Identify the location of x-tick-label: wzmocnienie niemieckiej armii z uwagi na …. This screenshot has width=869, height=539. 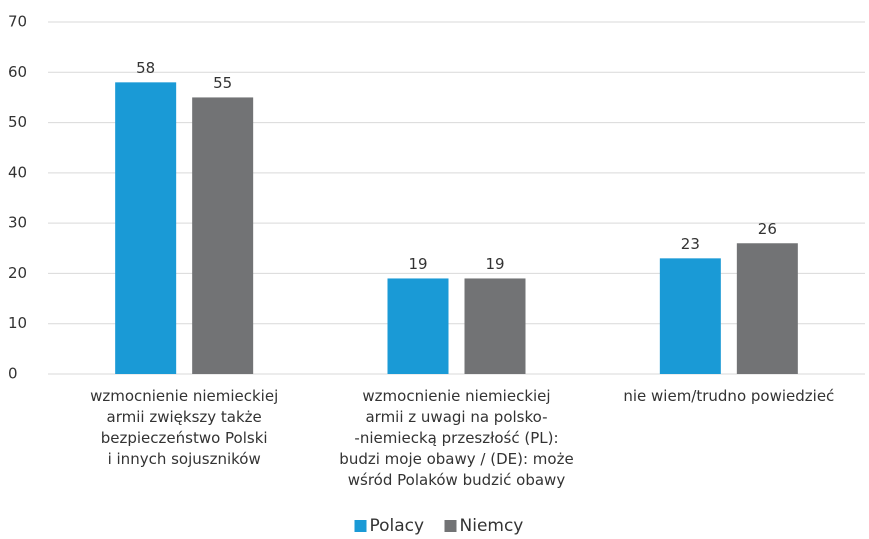
(456, 438).